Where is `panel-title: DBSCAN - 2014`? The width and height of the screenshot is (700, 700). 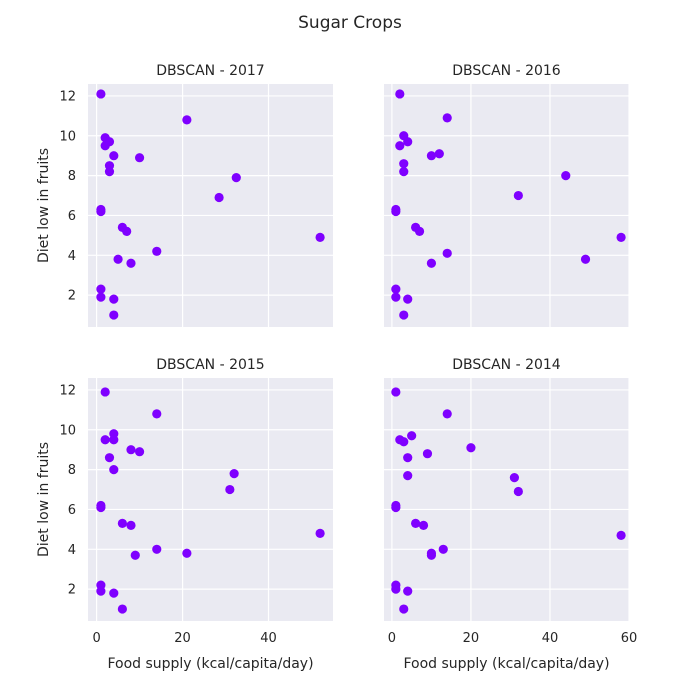 panel-title: DBSCAN - 2014 is located at coordinates (506, 365).